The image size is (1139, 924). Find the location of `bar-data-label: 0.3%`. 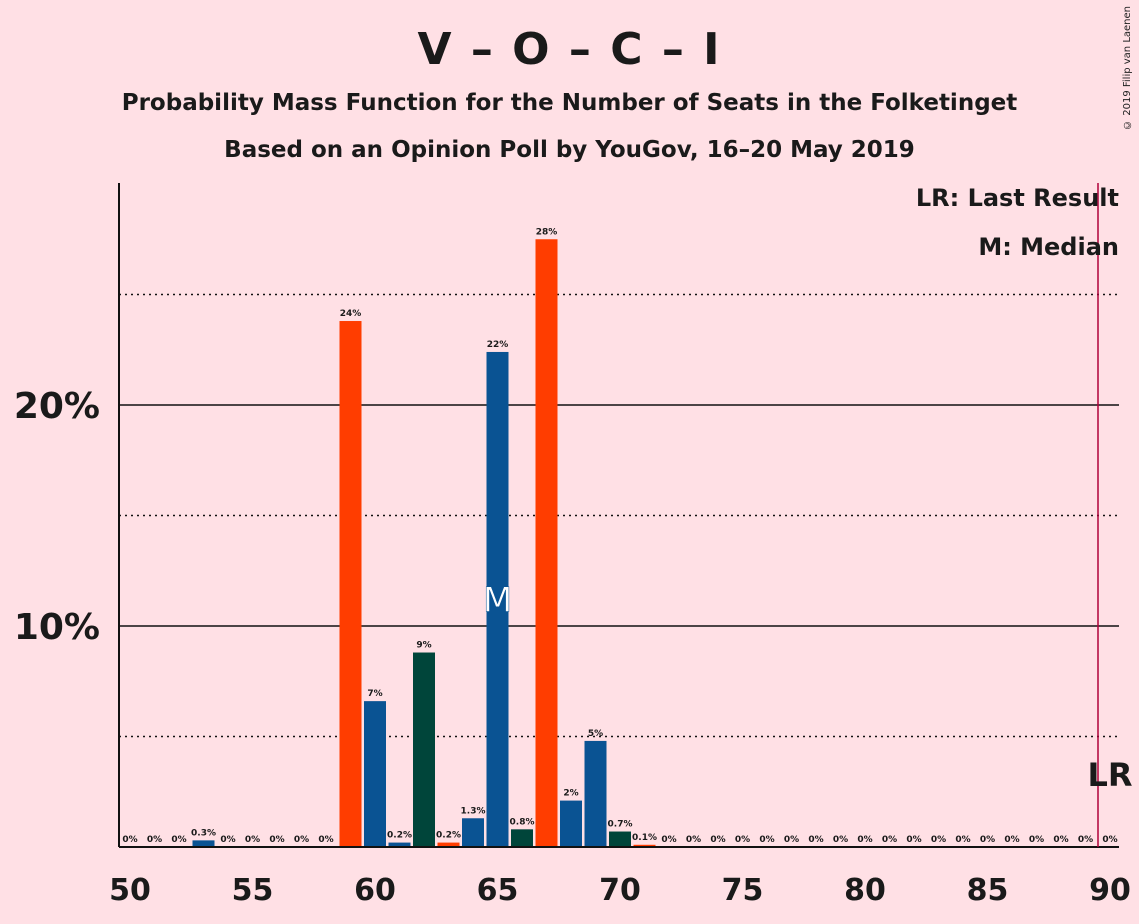

bar-data-label: 0.3% is located at coordinates (203, 833).